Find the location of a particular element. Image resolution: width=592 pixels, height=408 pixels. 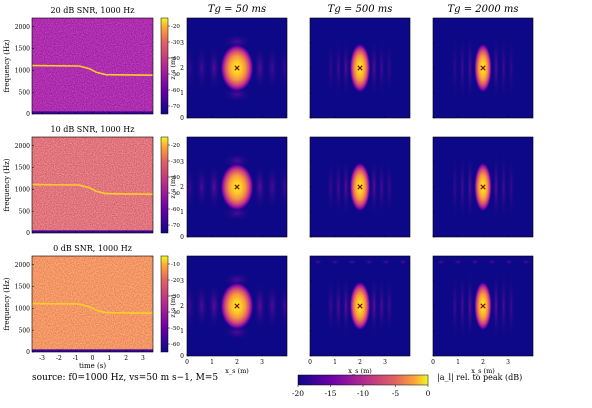

x-tick-label: -3 is located at coordinates (42, 358).